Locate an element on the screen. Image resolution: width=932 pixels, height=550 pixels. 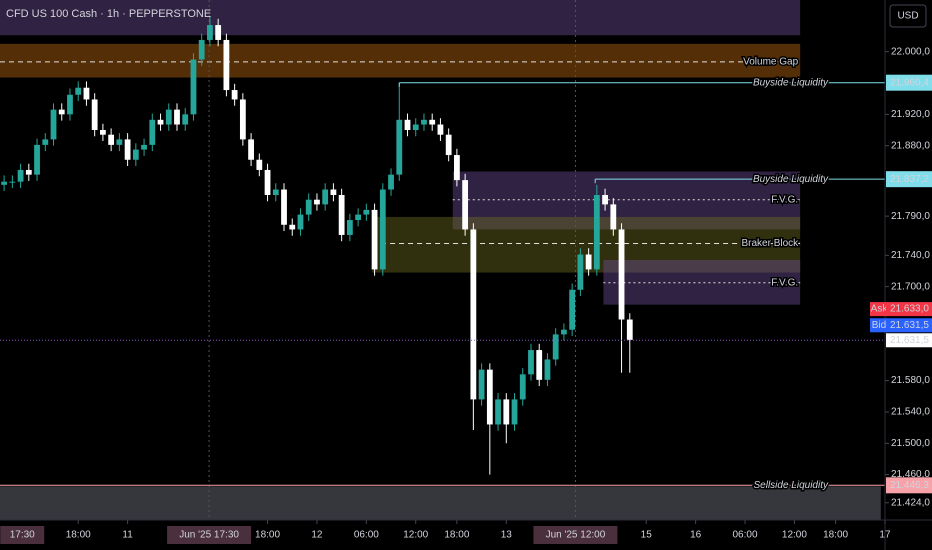
zone-label: Braker Block is located at coordinates (770, 243).